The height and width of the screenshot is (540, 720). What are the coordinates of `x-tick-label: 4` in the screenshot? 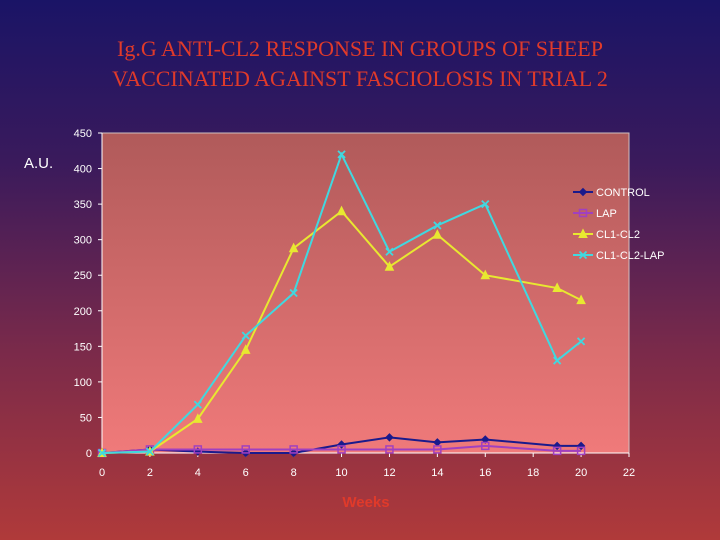 It's located at (198, 473).